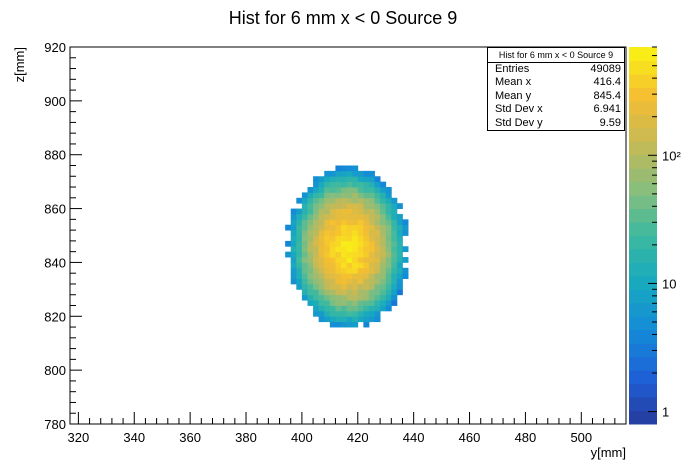 The width and height of the screenshot is (696, 472). Describe the element at coordinates (55, 101) in the screenshot. I see `y-tick-label: 900` at that location.